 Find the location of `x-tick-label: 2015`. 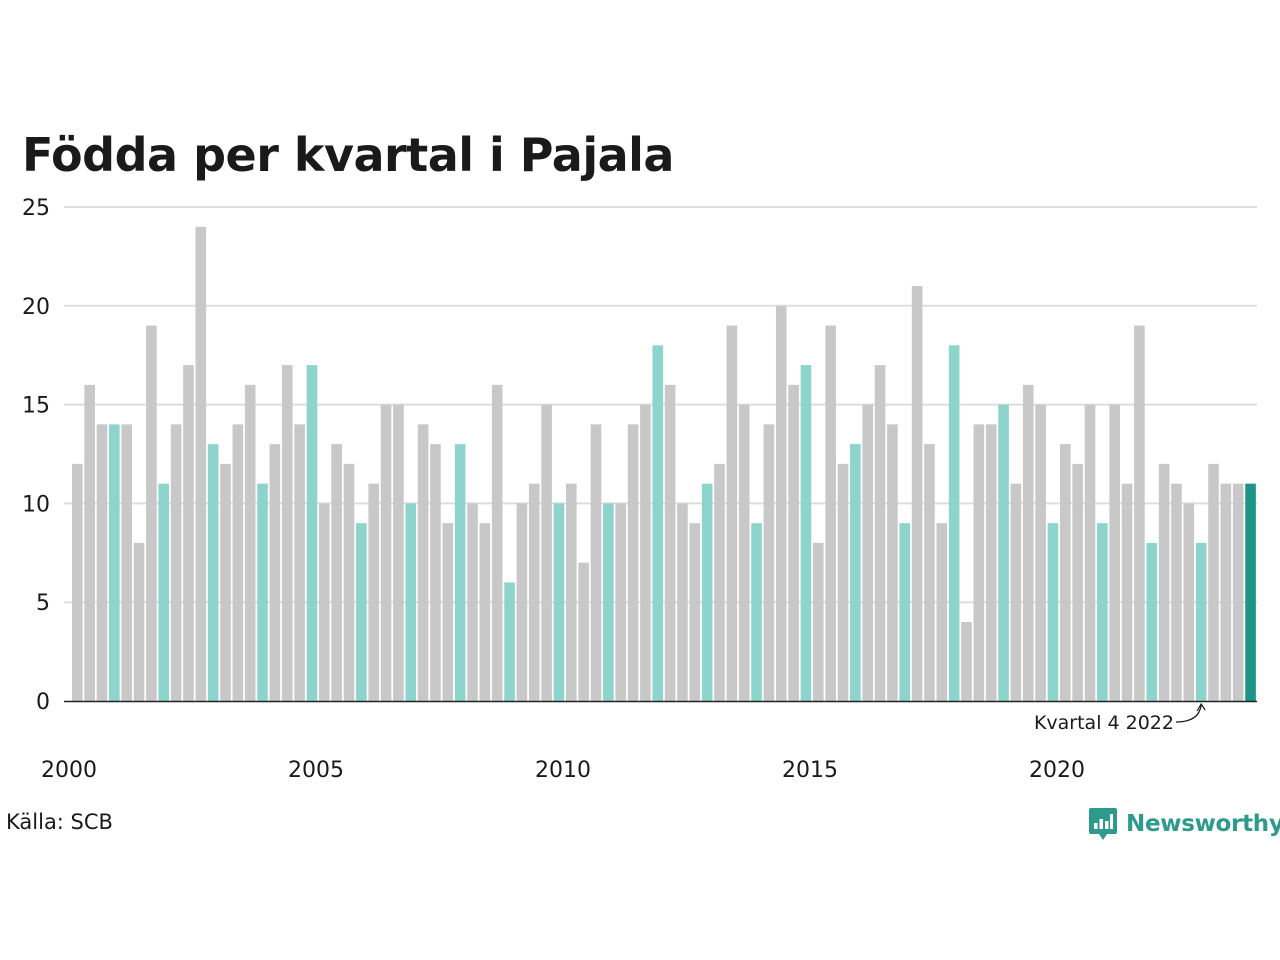

x-tick-label: 2015 is located at coordinates (810, 770).